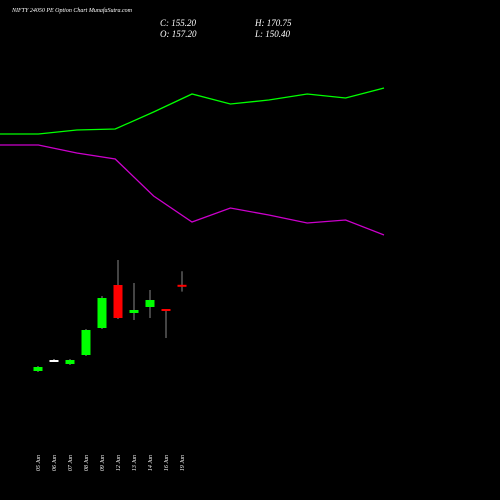 This screenshot has width=500, height=500. Describe the element at coordinates (167, 463) in the screenshot. I see `x-tick-label: 16 Jun` at that location.